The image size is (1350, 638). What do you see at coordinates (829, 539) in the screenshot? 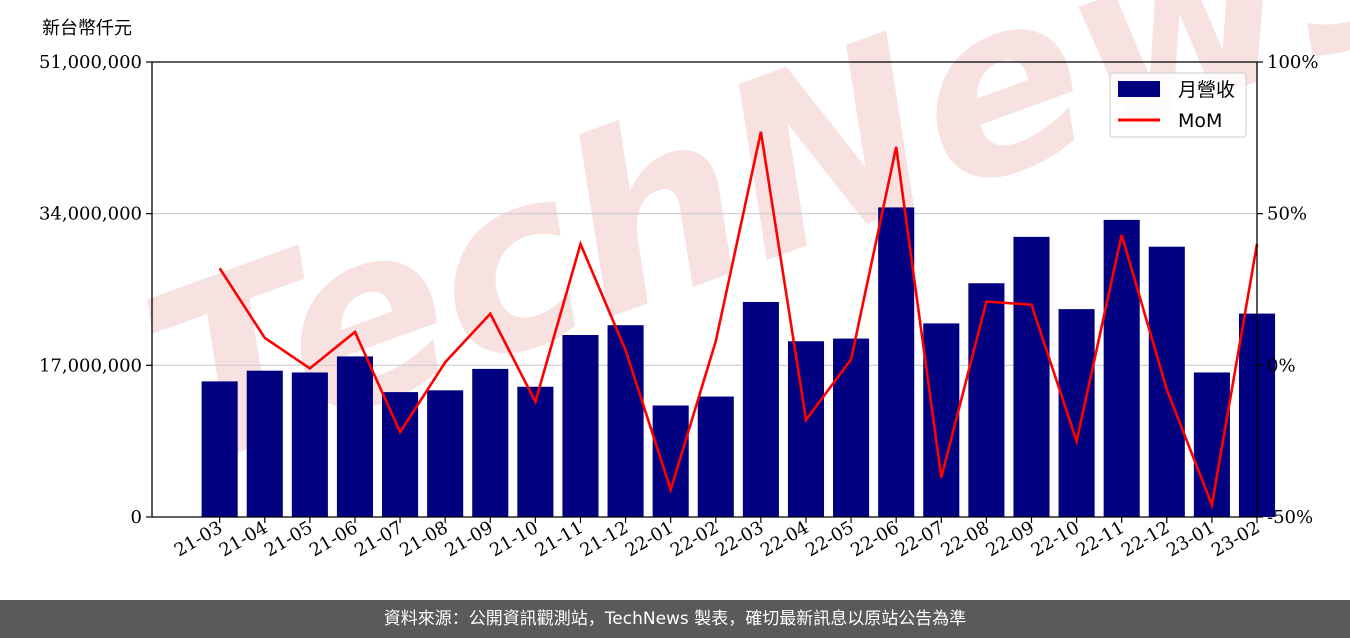
I see `x-tick-label: 22-05` at bounding box center [829, 539].